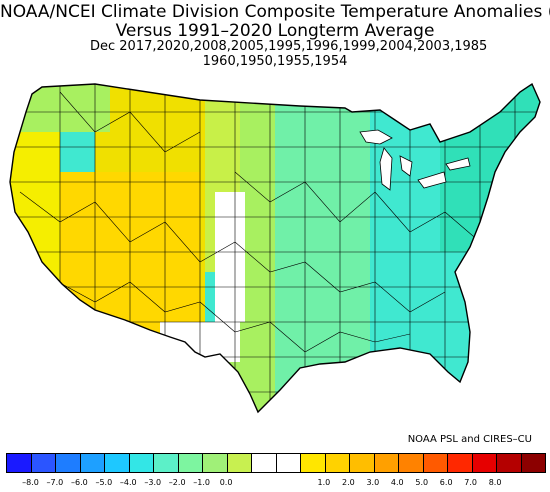 The width and height of the screenshot is (550, 492). Describe the element at coordinates (415, 160) in the screenshot. I see `great-lakes` at that location.